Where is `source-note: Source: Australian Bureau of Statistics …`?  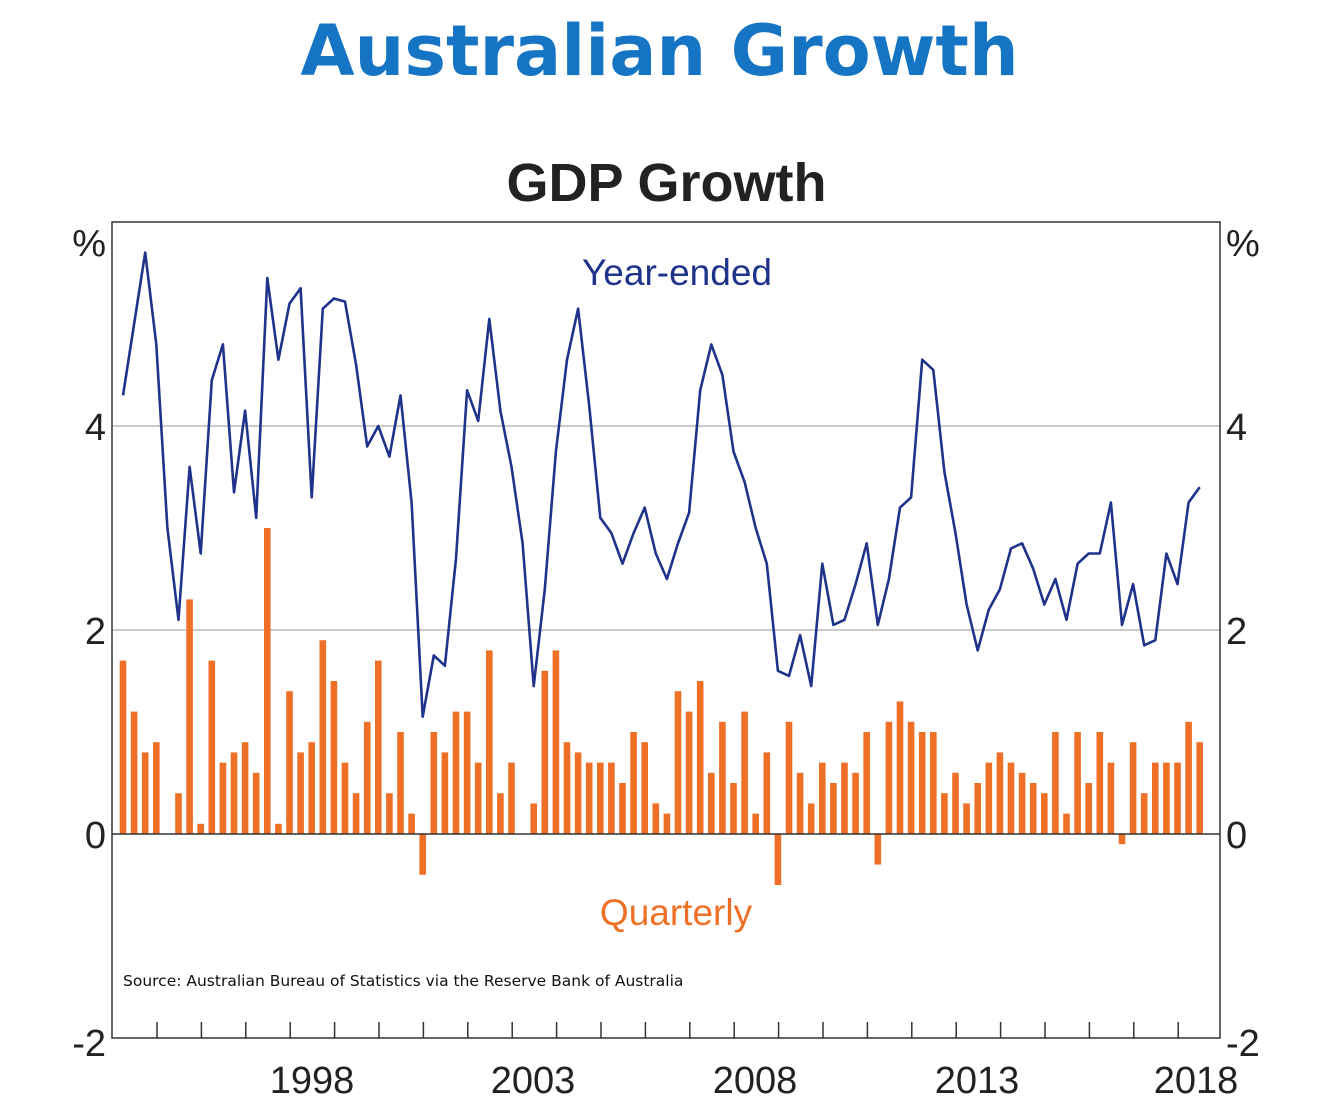
source-note: Source: Australian Bureau of Statistics … is located at coordinates (403, 981).